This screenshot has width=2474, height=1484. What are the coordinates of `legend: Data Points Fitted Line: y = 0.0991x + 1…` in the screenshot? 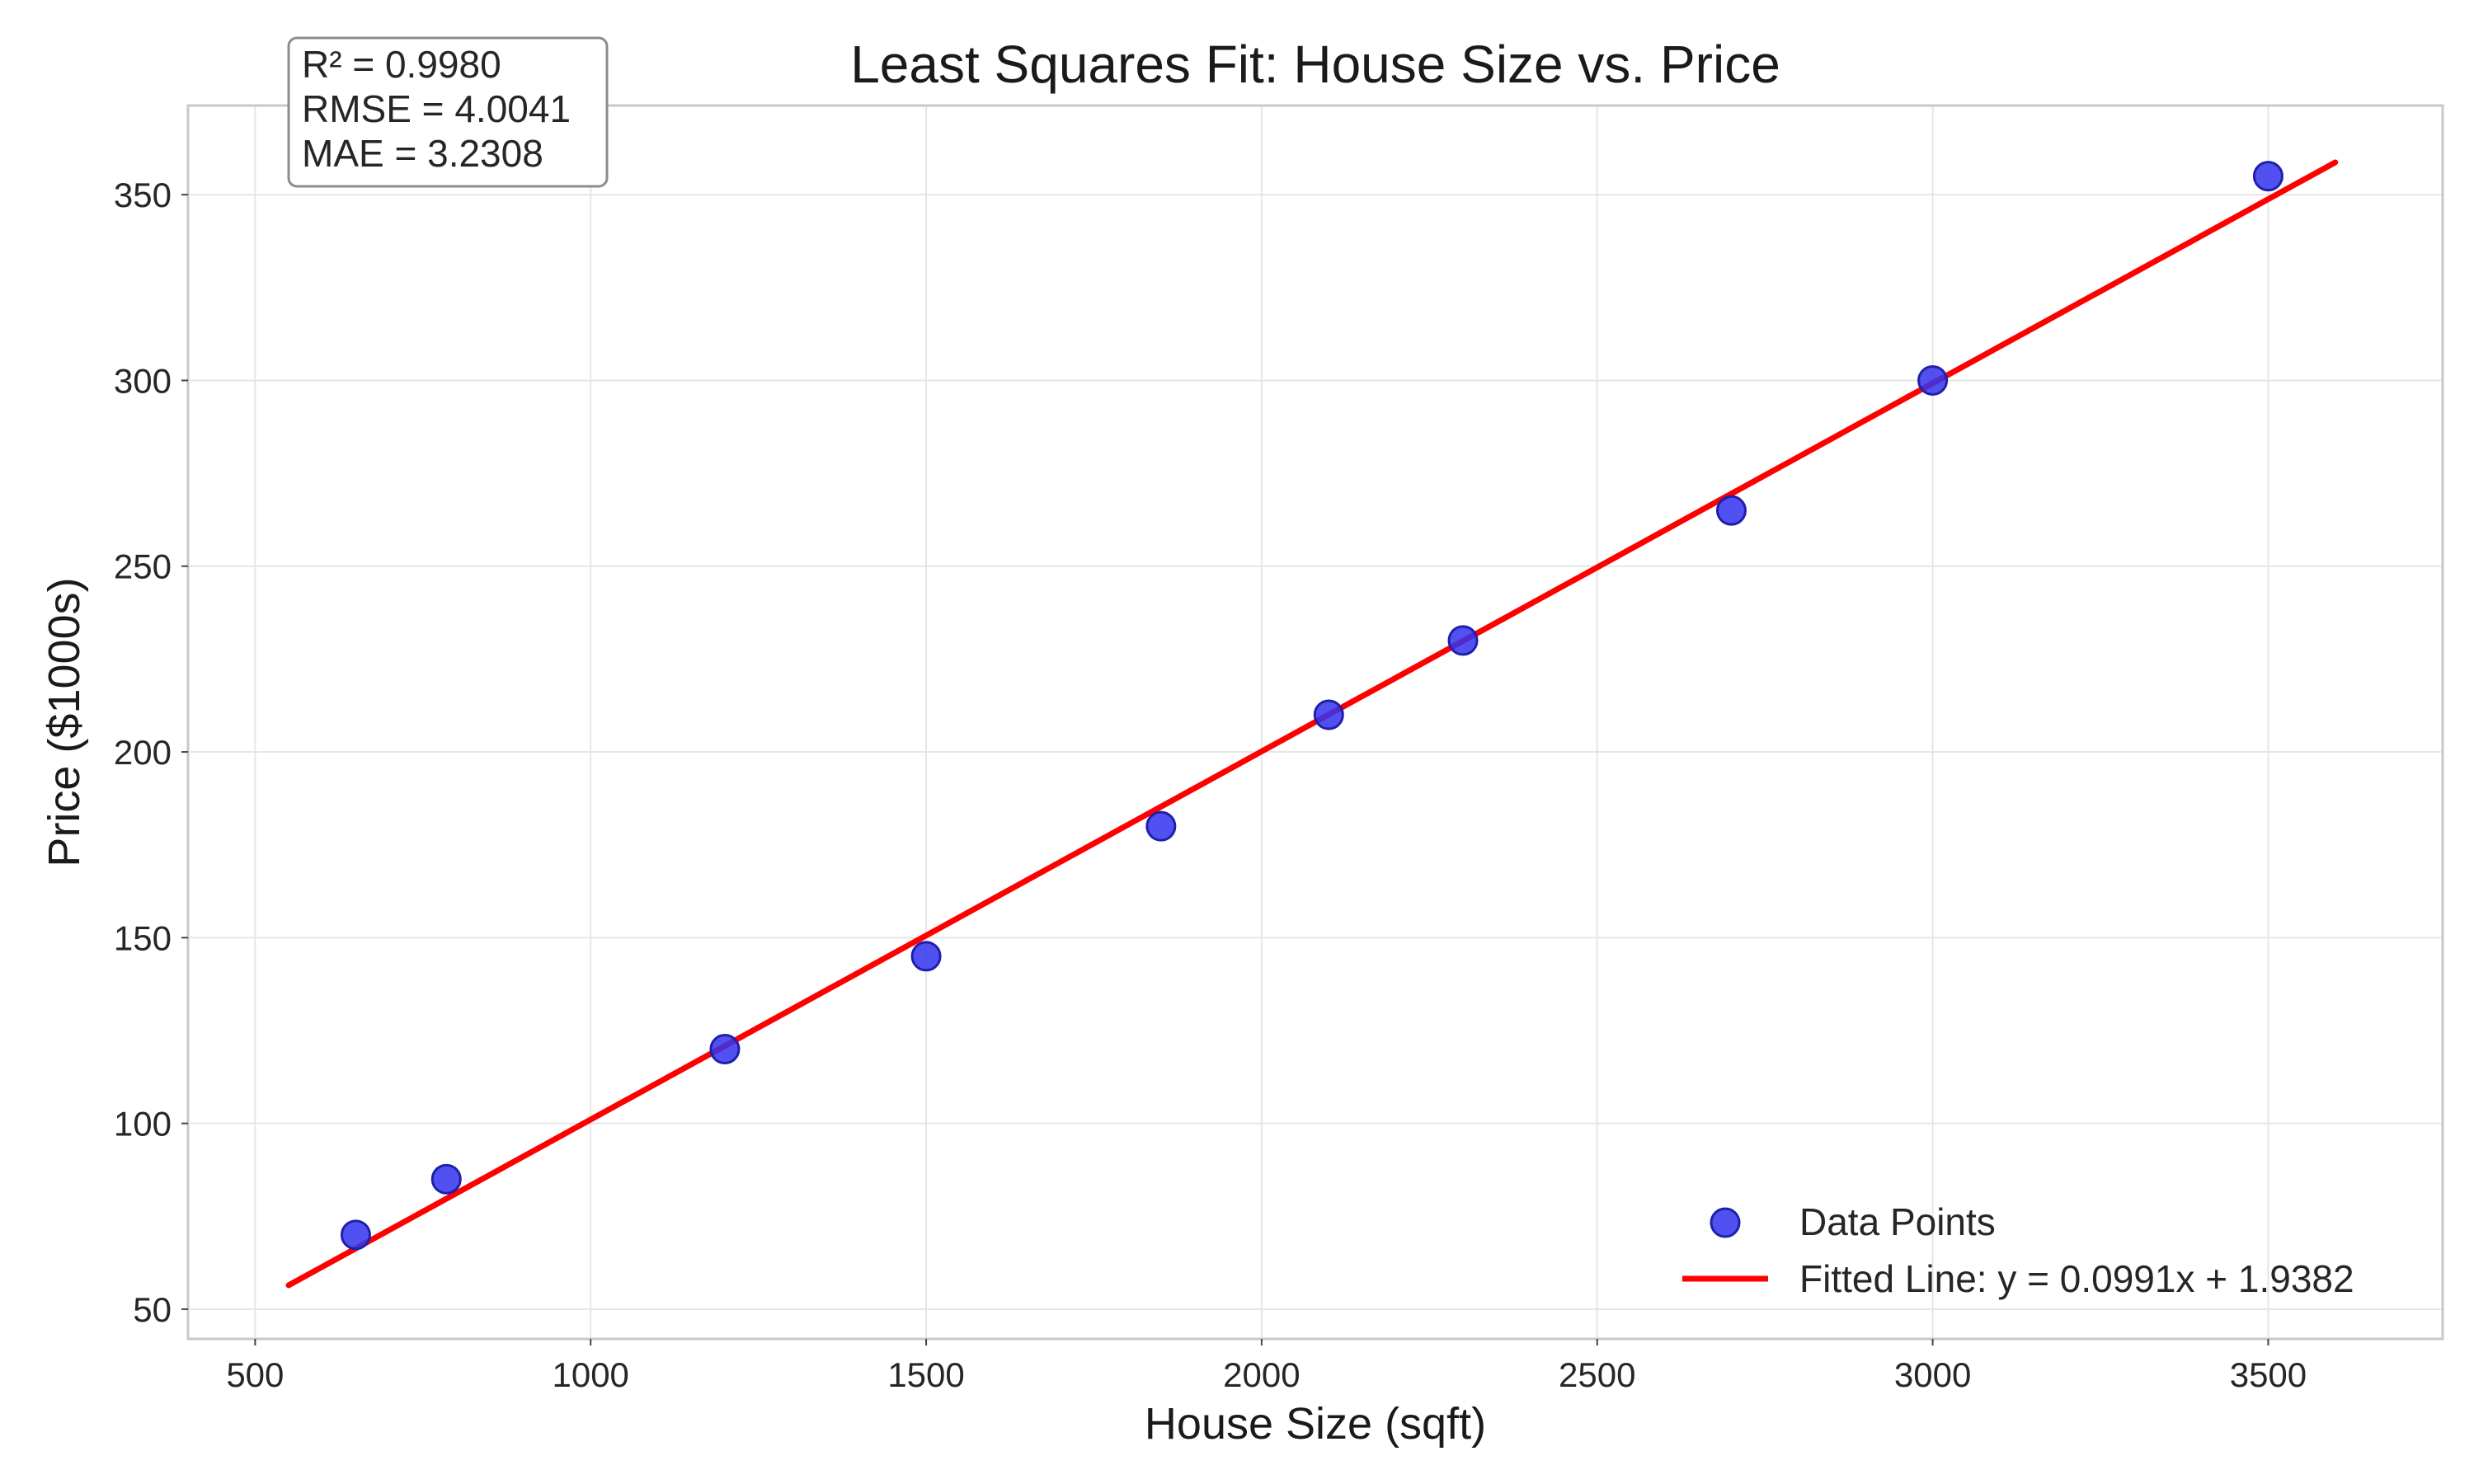 It's located at (2018, 1250).